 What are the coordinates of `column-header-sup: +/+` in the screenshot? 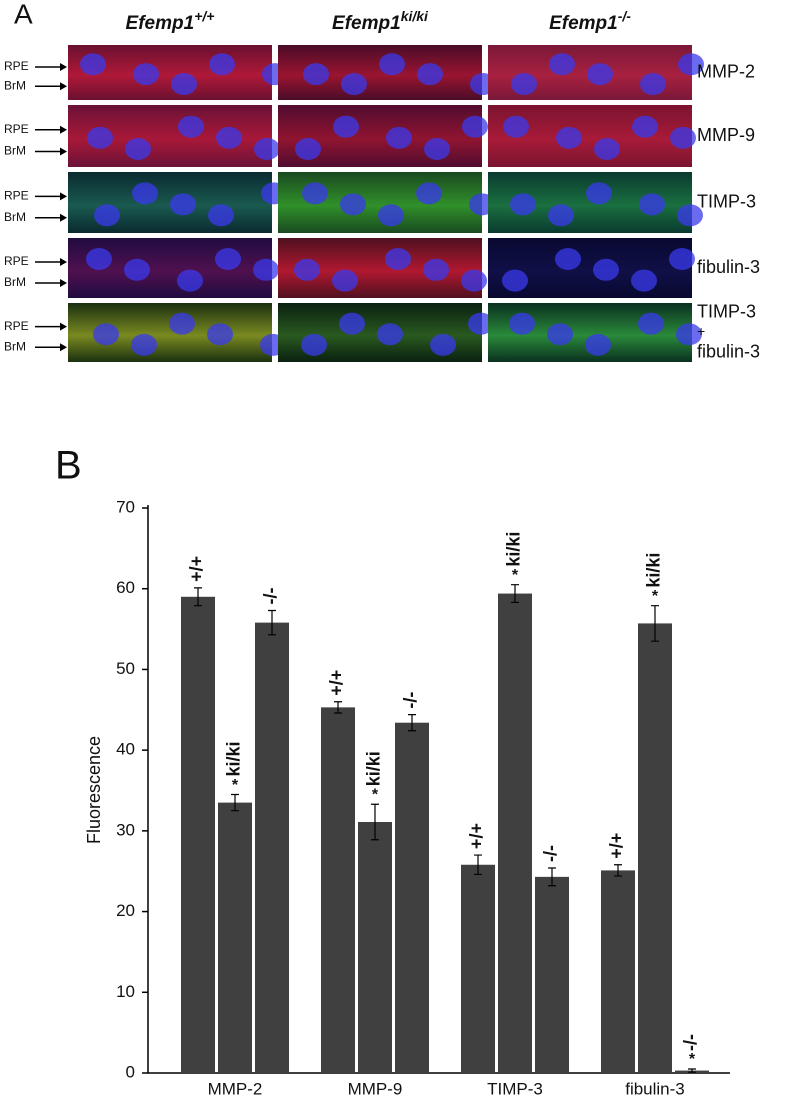 It's located at (204, 16).